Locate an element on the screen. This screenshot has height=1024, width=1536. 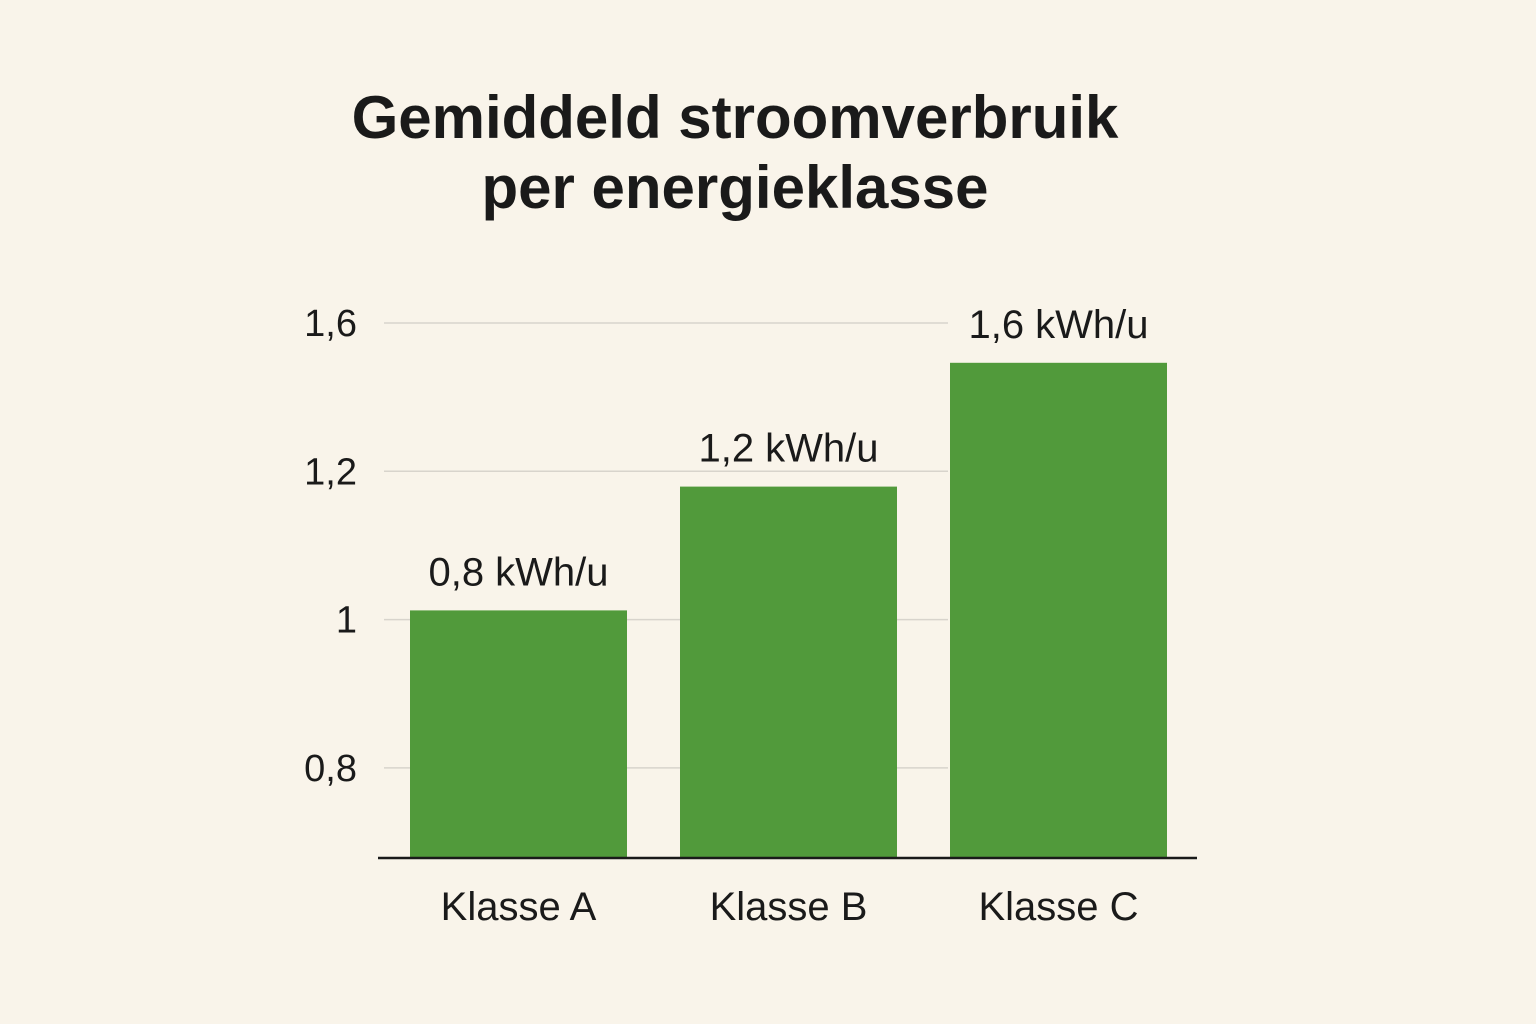
x-tick-label-klasse-b: Klasse B is located at coordinates (789, 907).